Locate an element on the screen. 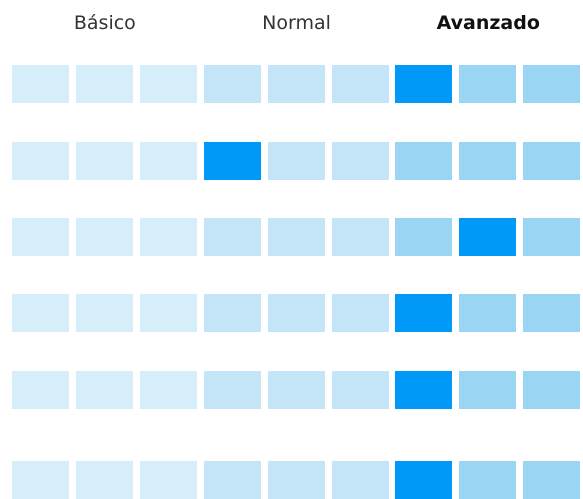 The image size is (583, 499). column-header: Básico is located at coordinates (104, 23).